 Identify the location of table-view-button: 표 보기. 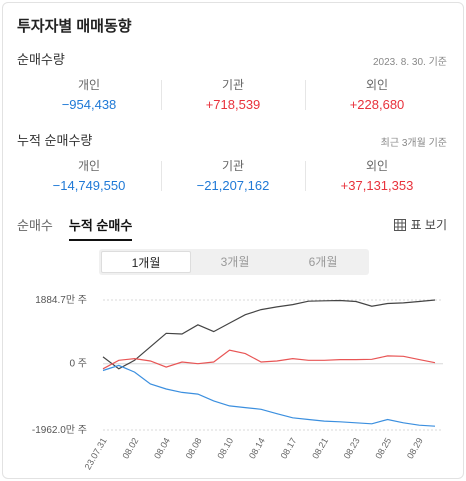
(420, 224).